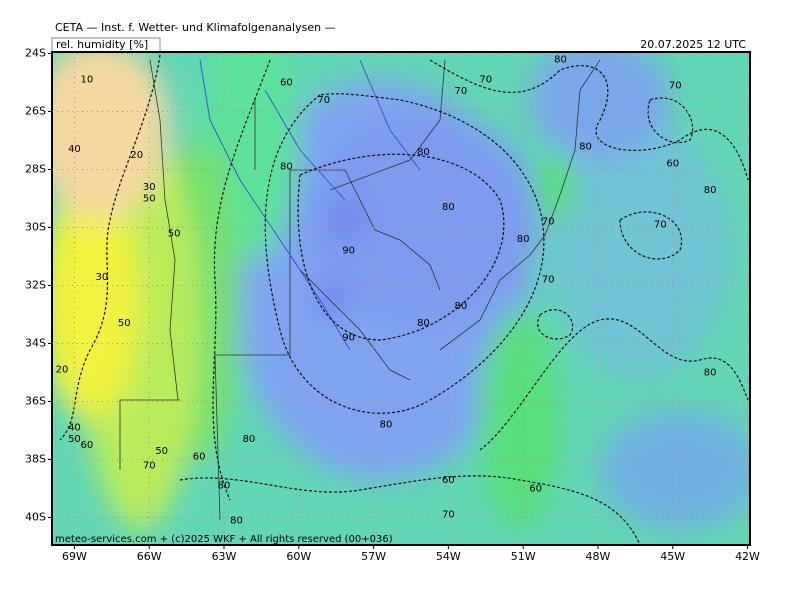 This screenshot has width=800, height=604. What do you see at coordinates (597, 556) in the screenshot?
I see `lon-tick-label: 48W` at bounding box center [597, 556].